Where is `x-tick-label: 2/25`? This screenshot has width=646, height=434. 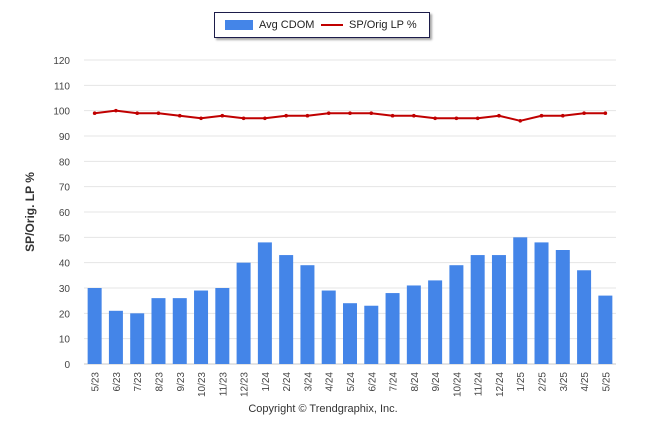 x-tick-label: 2/25 is located at coordinates (543, 382).